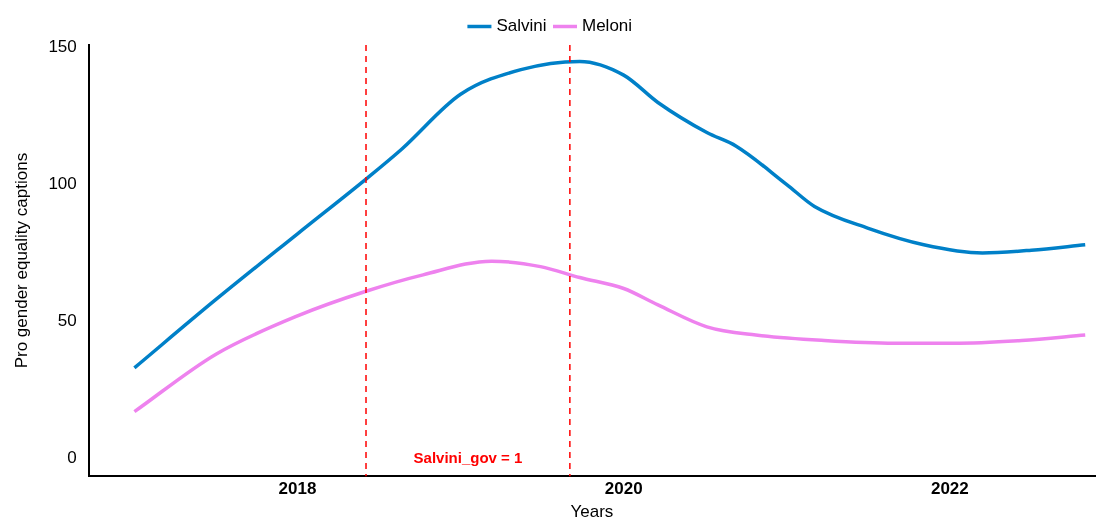 This screenshot has height=531, width=1107. Describe the element at coordinates (623, 489) in the screenshot. I see `x-tick-label: 2020` at that location.